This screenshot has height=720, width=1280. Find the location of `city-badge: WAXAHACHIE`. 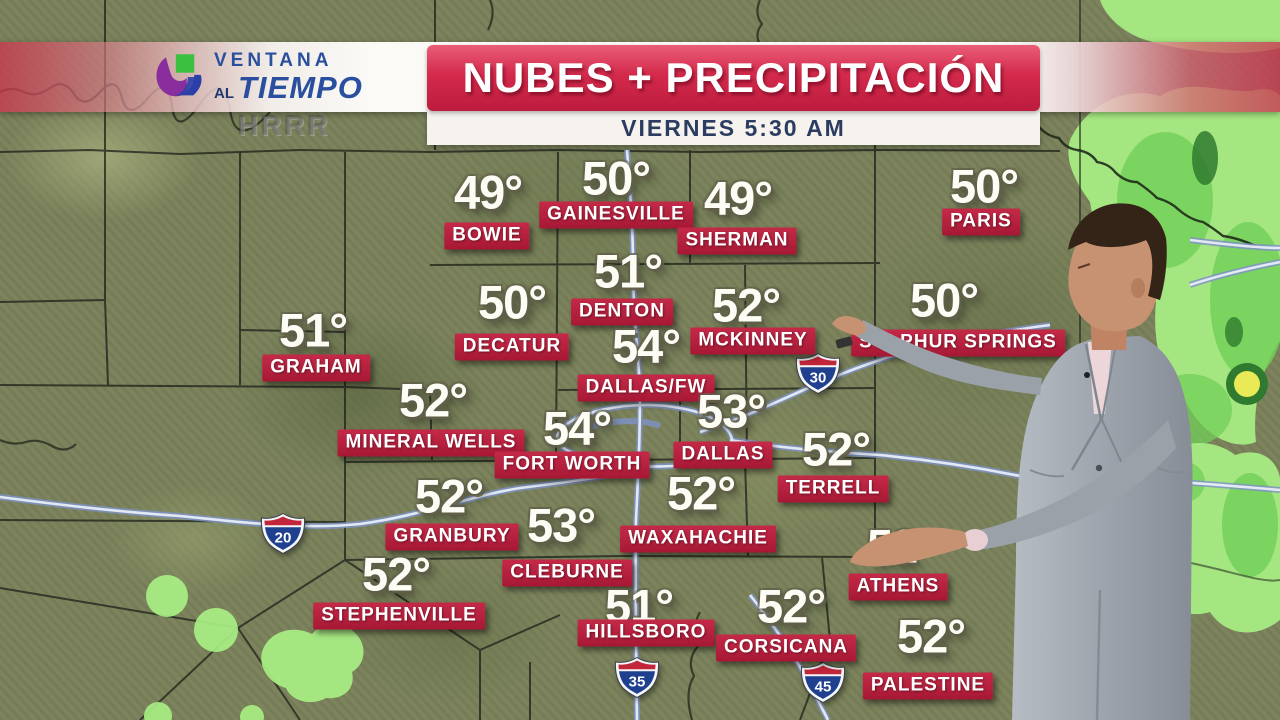

city-badge: WAXAHACHIE is located at coordinates (698, 539).